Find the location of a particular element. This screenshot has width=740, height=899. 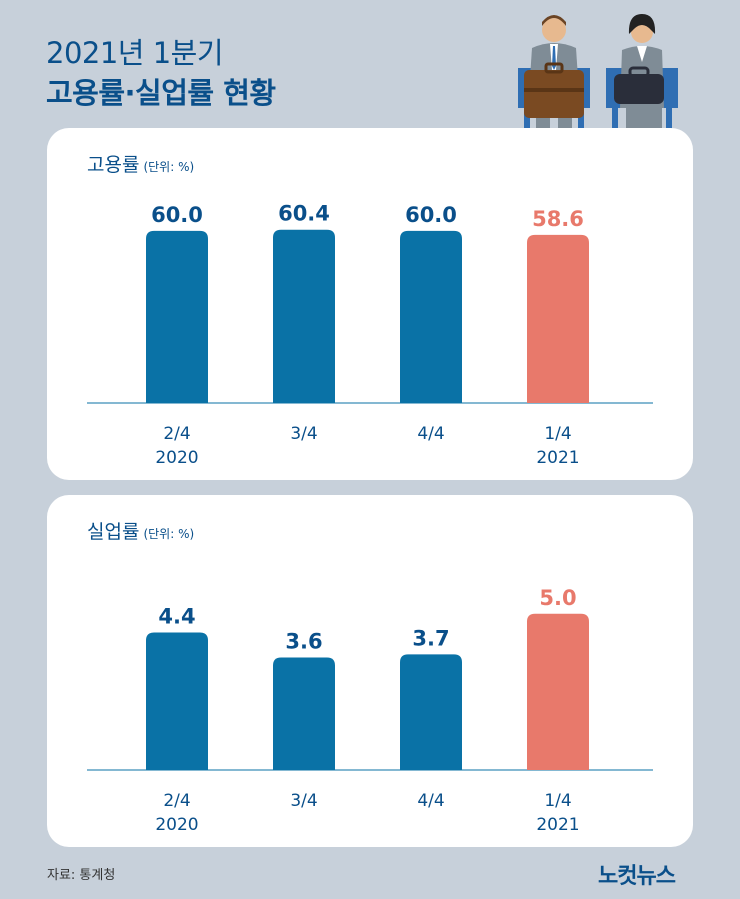

unemployment-value-label-3: 5.0 is located at coordinates (557, 598).